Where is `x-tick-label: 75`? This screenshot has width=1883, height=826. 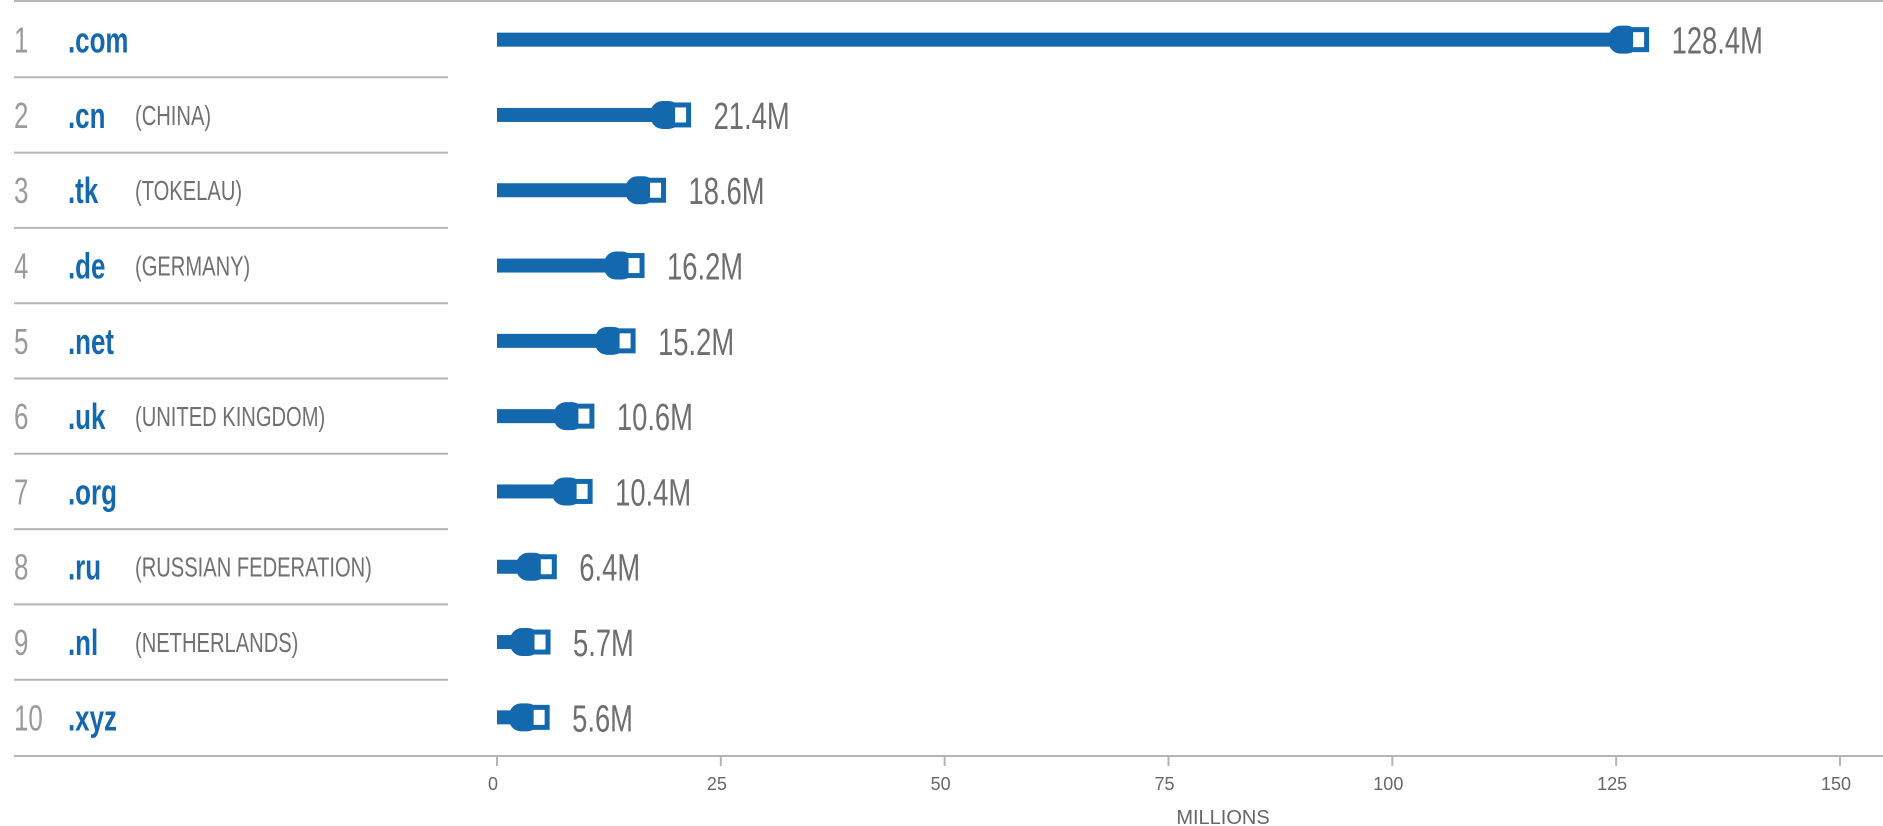
x-tick-label: 75 is located at coordinates (1164, 784).